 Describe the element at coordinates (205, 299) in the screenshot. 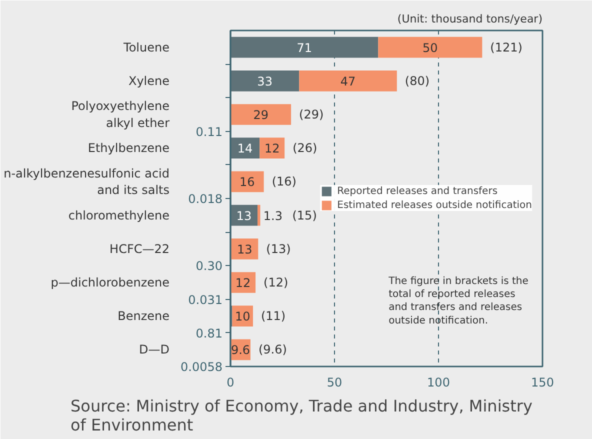

I see `data-label: 0.031` at that location.